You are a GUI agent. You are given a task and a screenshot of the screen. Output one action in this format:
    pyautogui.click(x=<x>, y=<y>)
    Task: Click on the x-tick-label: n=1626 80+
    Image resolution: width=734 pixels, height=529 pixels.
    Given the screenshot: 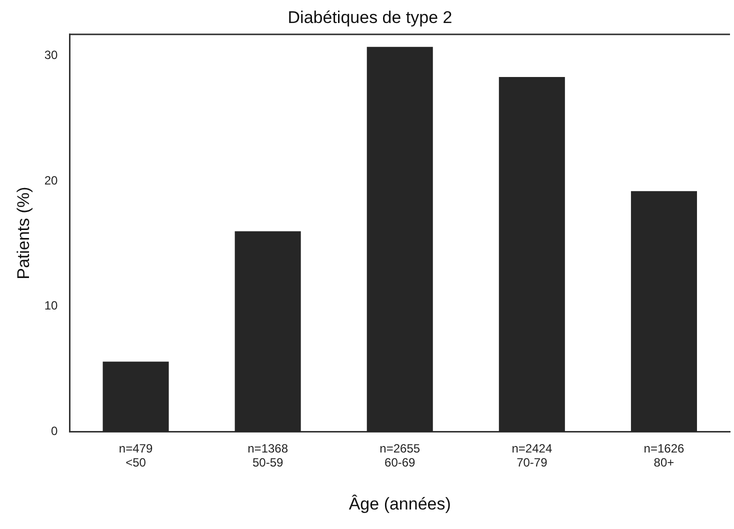 What is the action you would take?
    pyautogui.click(x=664, y=455)
    